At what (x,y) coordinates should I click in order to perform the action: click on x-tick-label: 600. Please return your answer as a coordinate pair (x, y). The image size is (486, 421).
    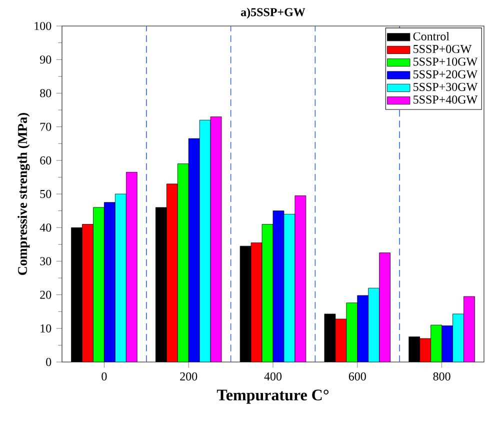
    Looking at the image, I should click on (357, 376).